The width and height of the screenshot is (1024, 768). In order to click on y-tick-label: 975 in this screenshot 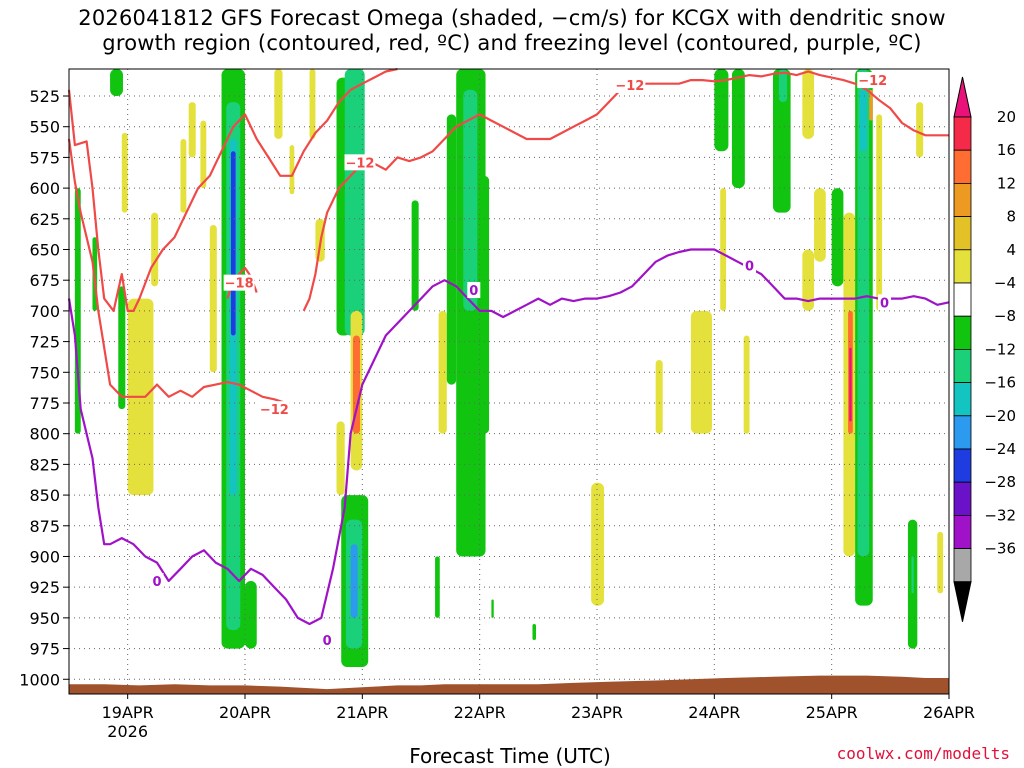, I will do `click(44, 649)`.